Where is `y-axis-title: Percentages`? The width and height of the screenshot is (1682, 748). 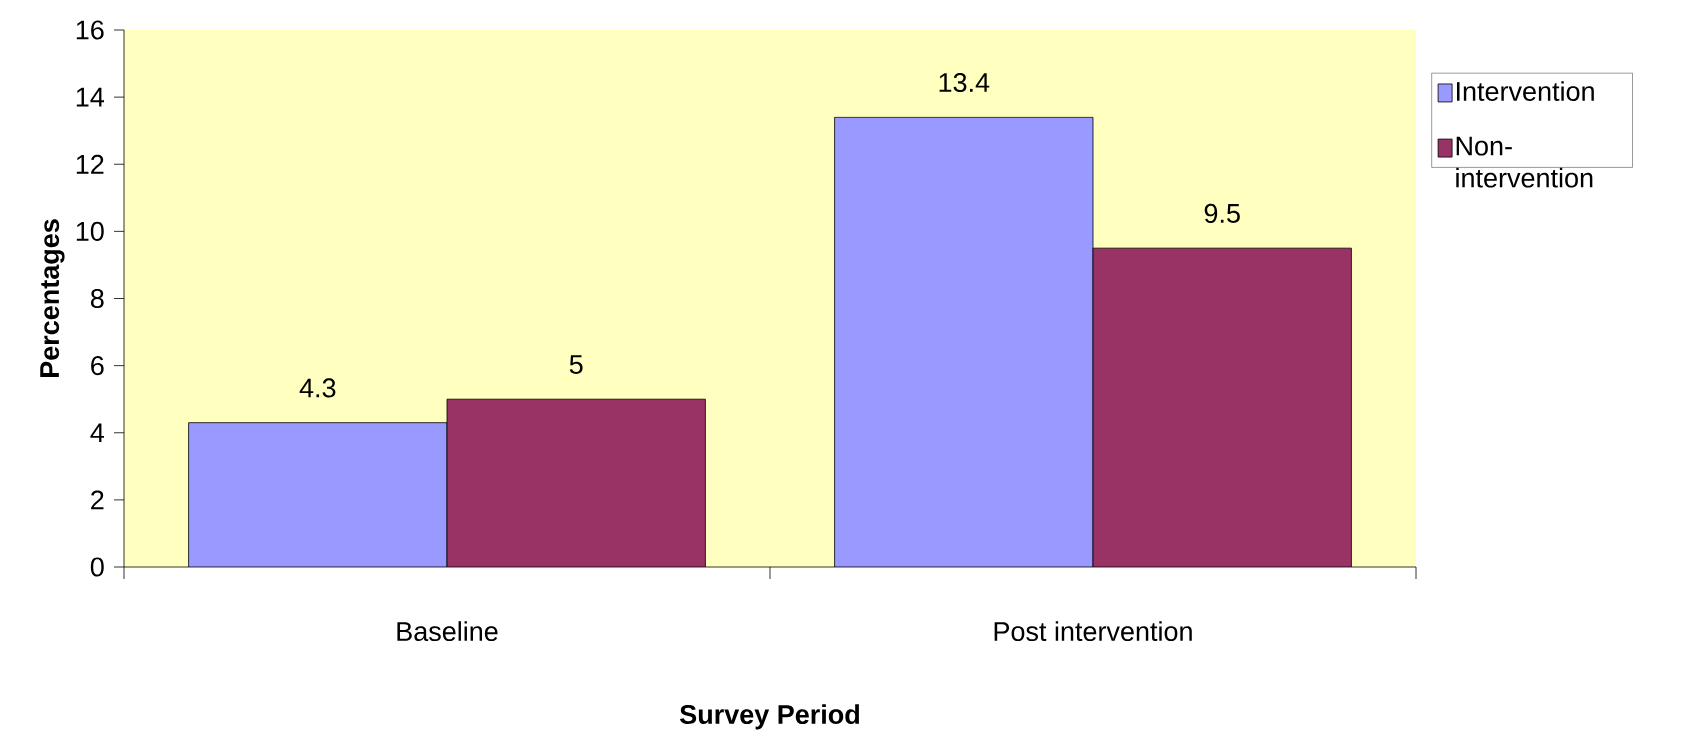 y-axis-title: Percentages is located at coordinates (52, 298).